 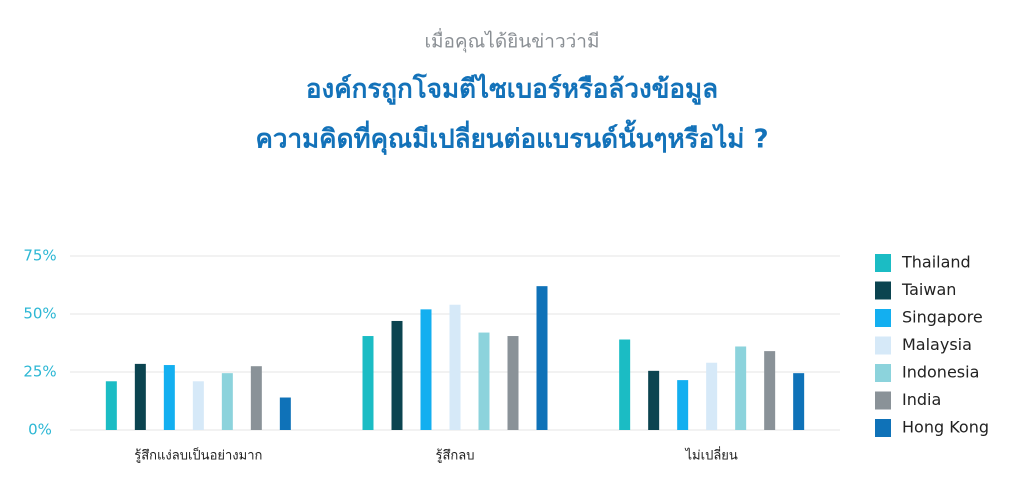 What do you see at coordinates (928, 289) in the screenshot?
I see `legend-label: Taiwan` at bounding box center [928, 289].